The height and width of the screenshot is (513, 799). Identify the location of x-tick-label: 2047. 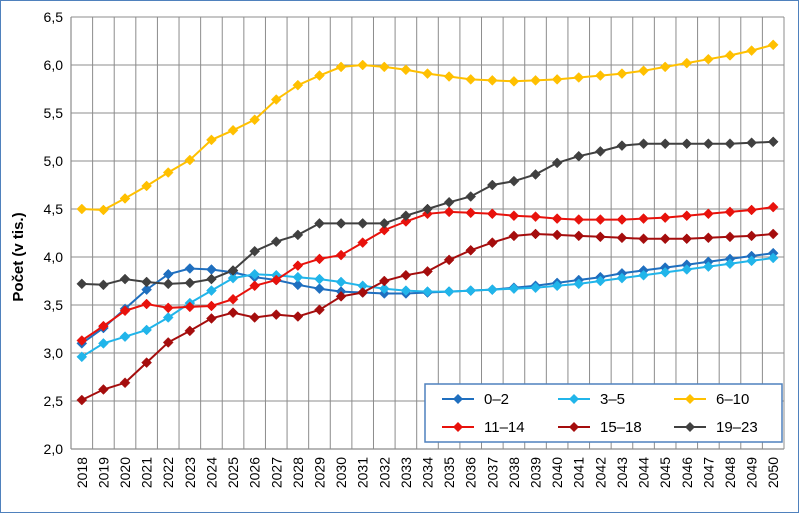
(708, 472).